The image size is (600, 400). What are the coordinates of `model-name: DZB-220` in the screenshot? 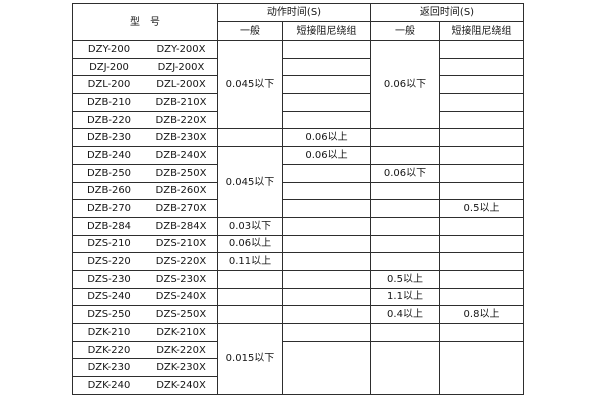 It's located at (109, 120).